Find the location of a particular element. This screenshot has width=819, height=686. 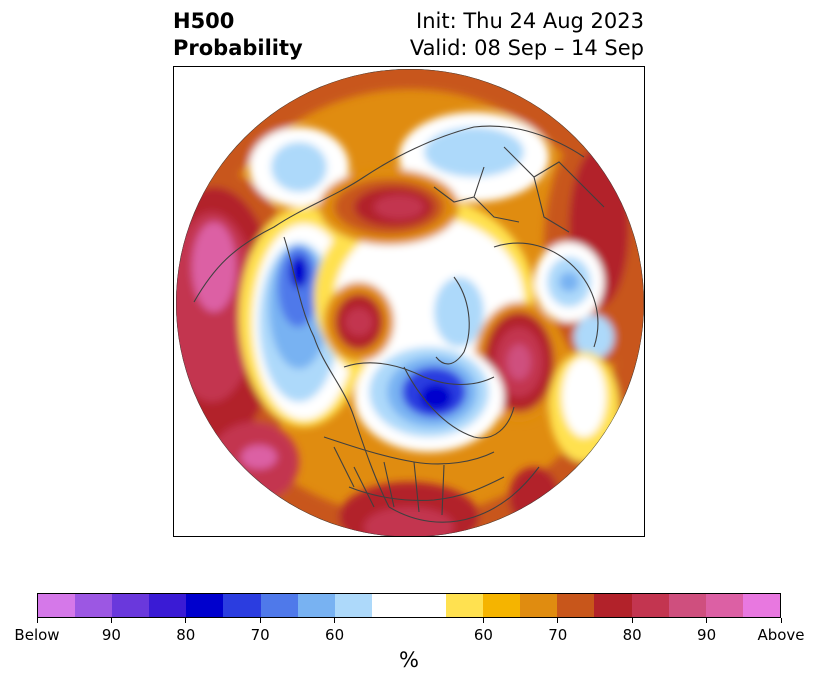

field-name: H500 is located at coordinates (204, 21).